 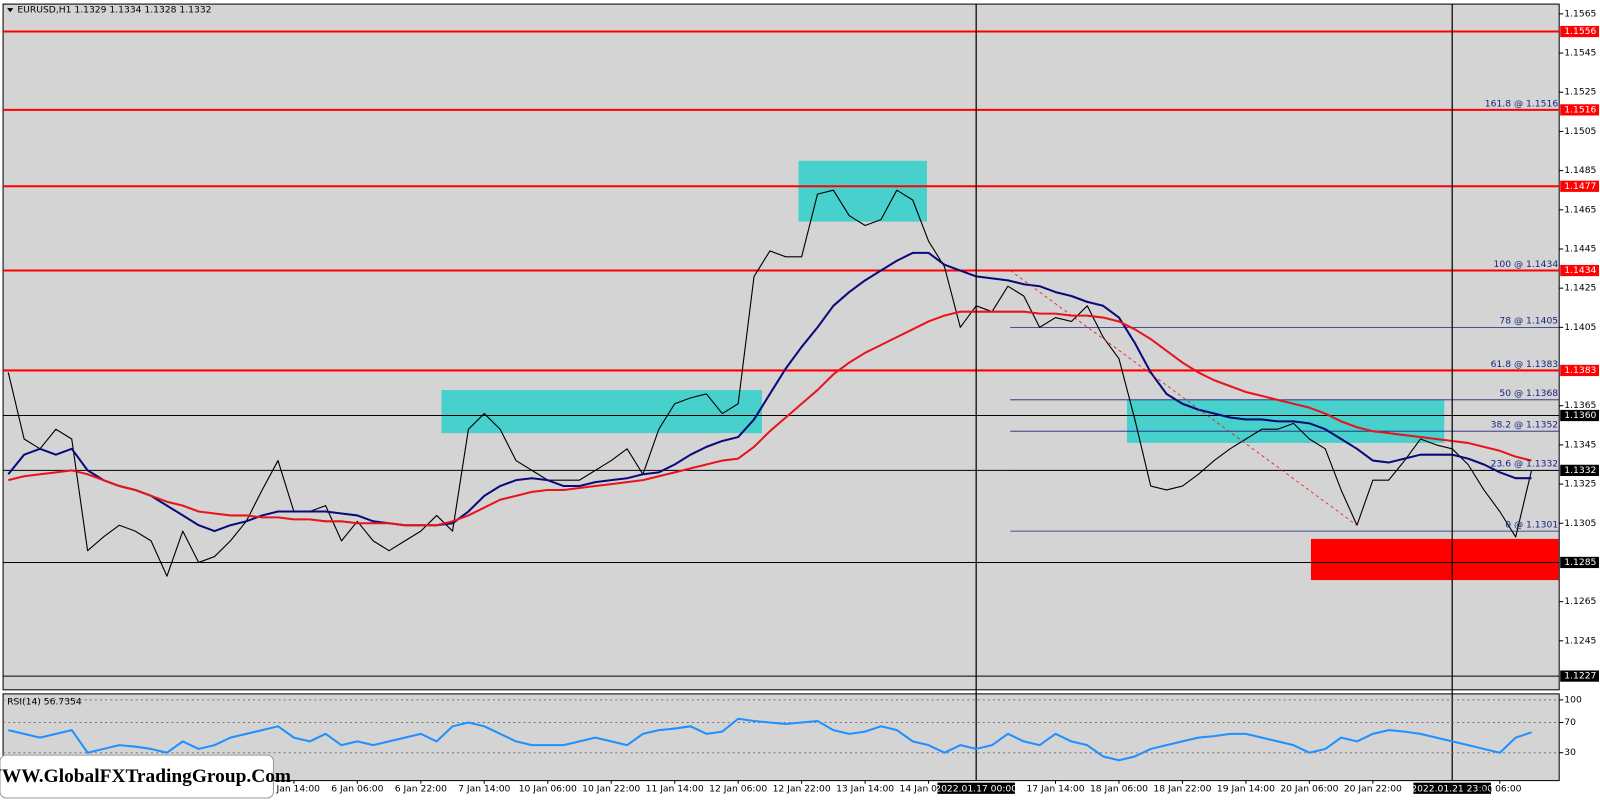 I want to click on y-tick-label: 100, so click(x=1573, y=699).